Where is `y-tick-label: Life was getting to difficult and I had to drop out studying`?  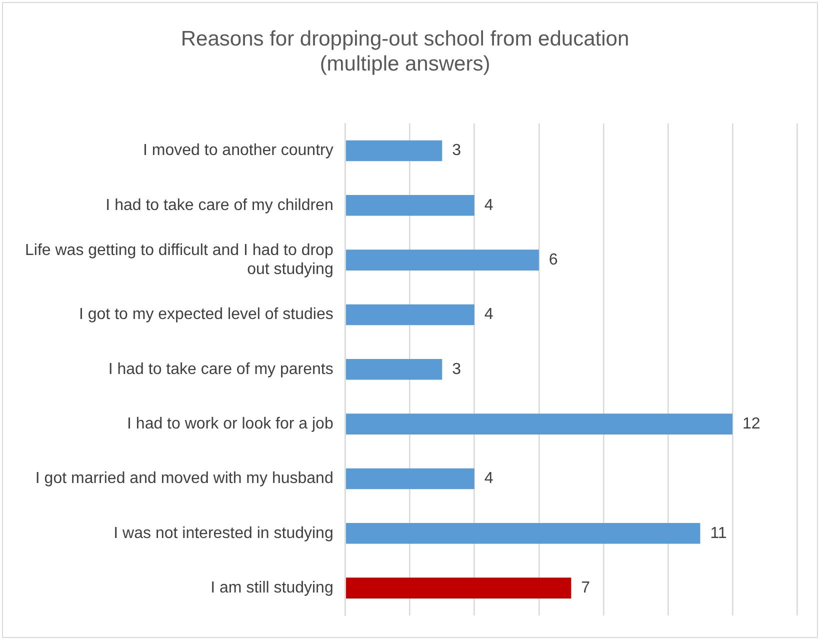 y-tick-label: Life was getting to difficult and I had to drop out studying is located at coordinates (179, 260).